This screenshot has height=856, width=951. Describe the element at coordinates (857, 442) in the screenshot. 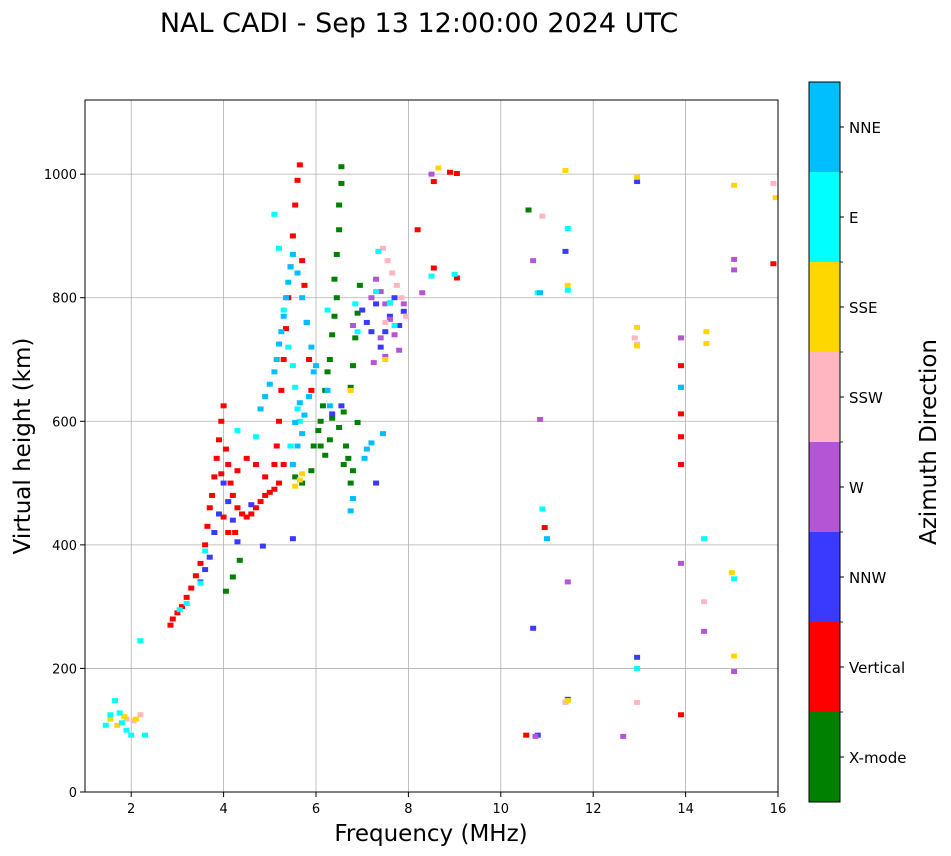

I see `colorbar: X-mode Vertical NNW W SSW SSE E NNE` at that location.